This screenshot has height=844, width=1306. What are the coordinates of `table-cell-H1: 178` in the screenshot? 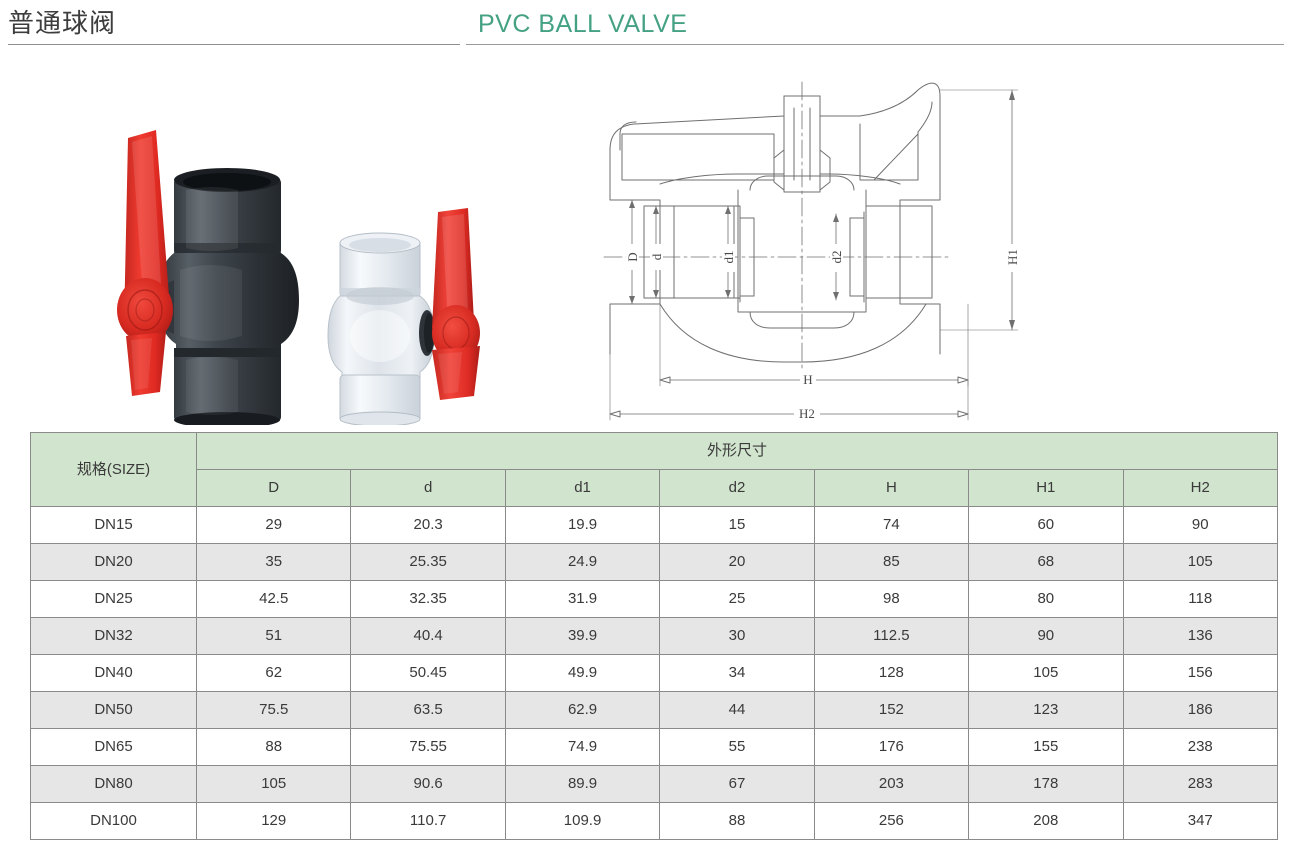 It's located at (1046, 784).